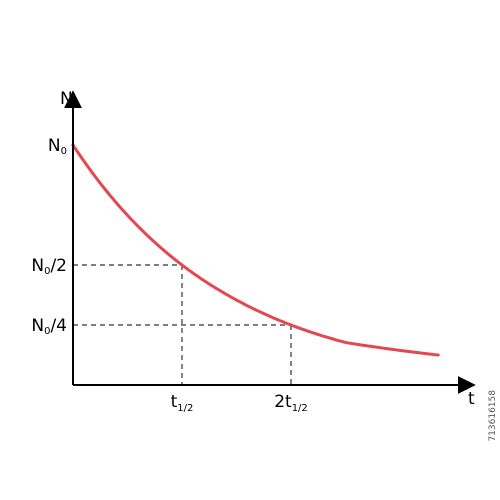 The width and height of the screenshot is (500, 500). Describe the element at coordinates (66, 99) in the screenshot. I see `y-axis-label: N` at that location.